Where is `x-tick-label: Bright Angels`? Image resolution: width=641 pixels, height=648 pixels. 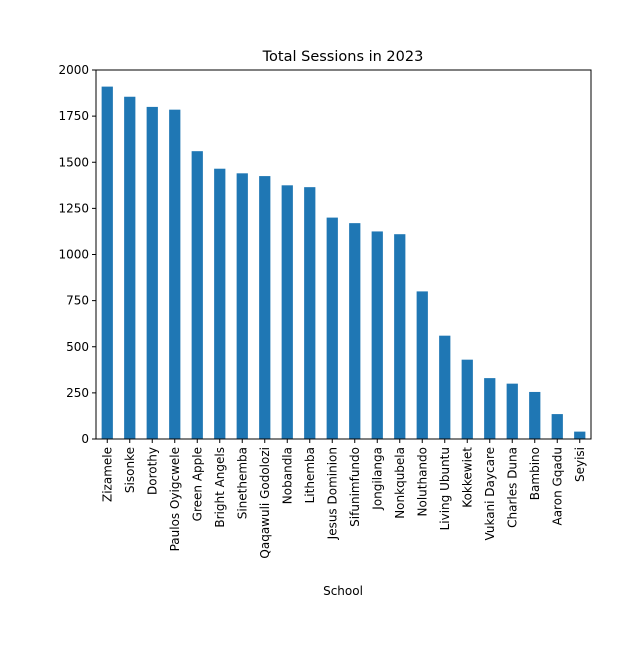 x-tick-label: Bright Angels is located at coordinates (220, 487).